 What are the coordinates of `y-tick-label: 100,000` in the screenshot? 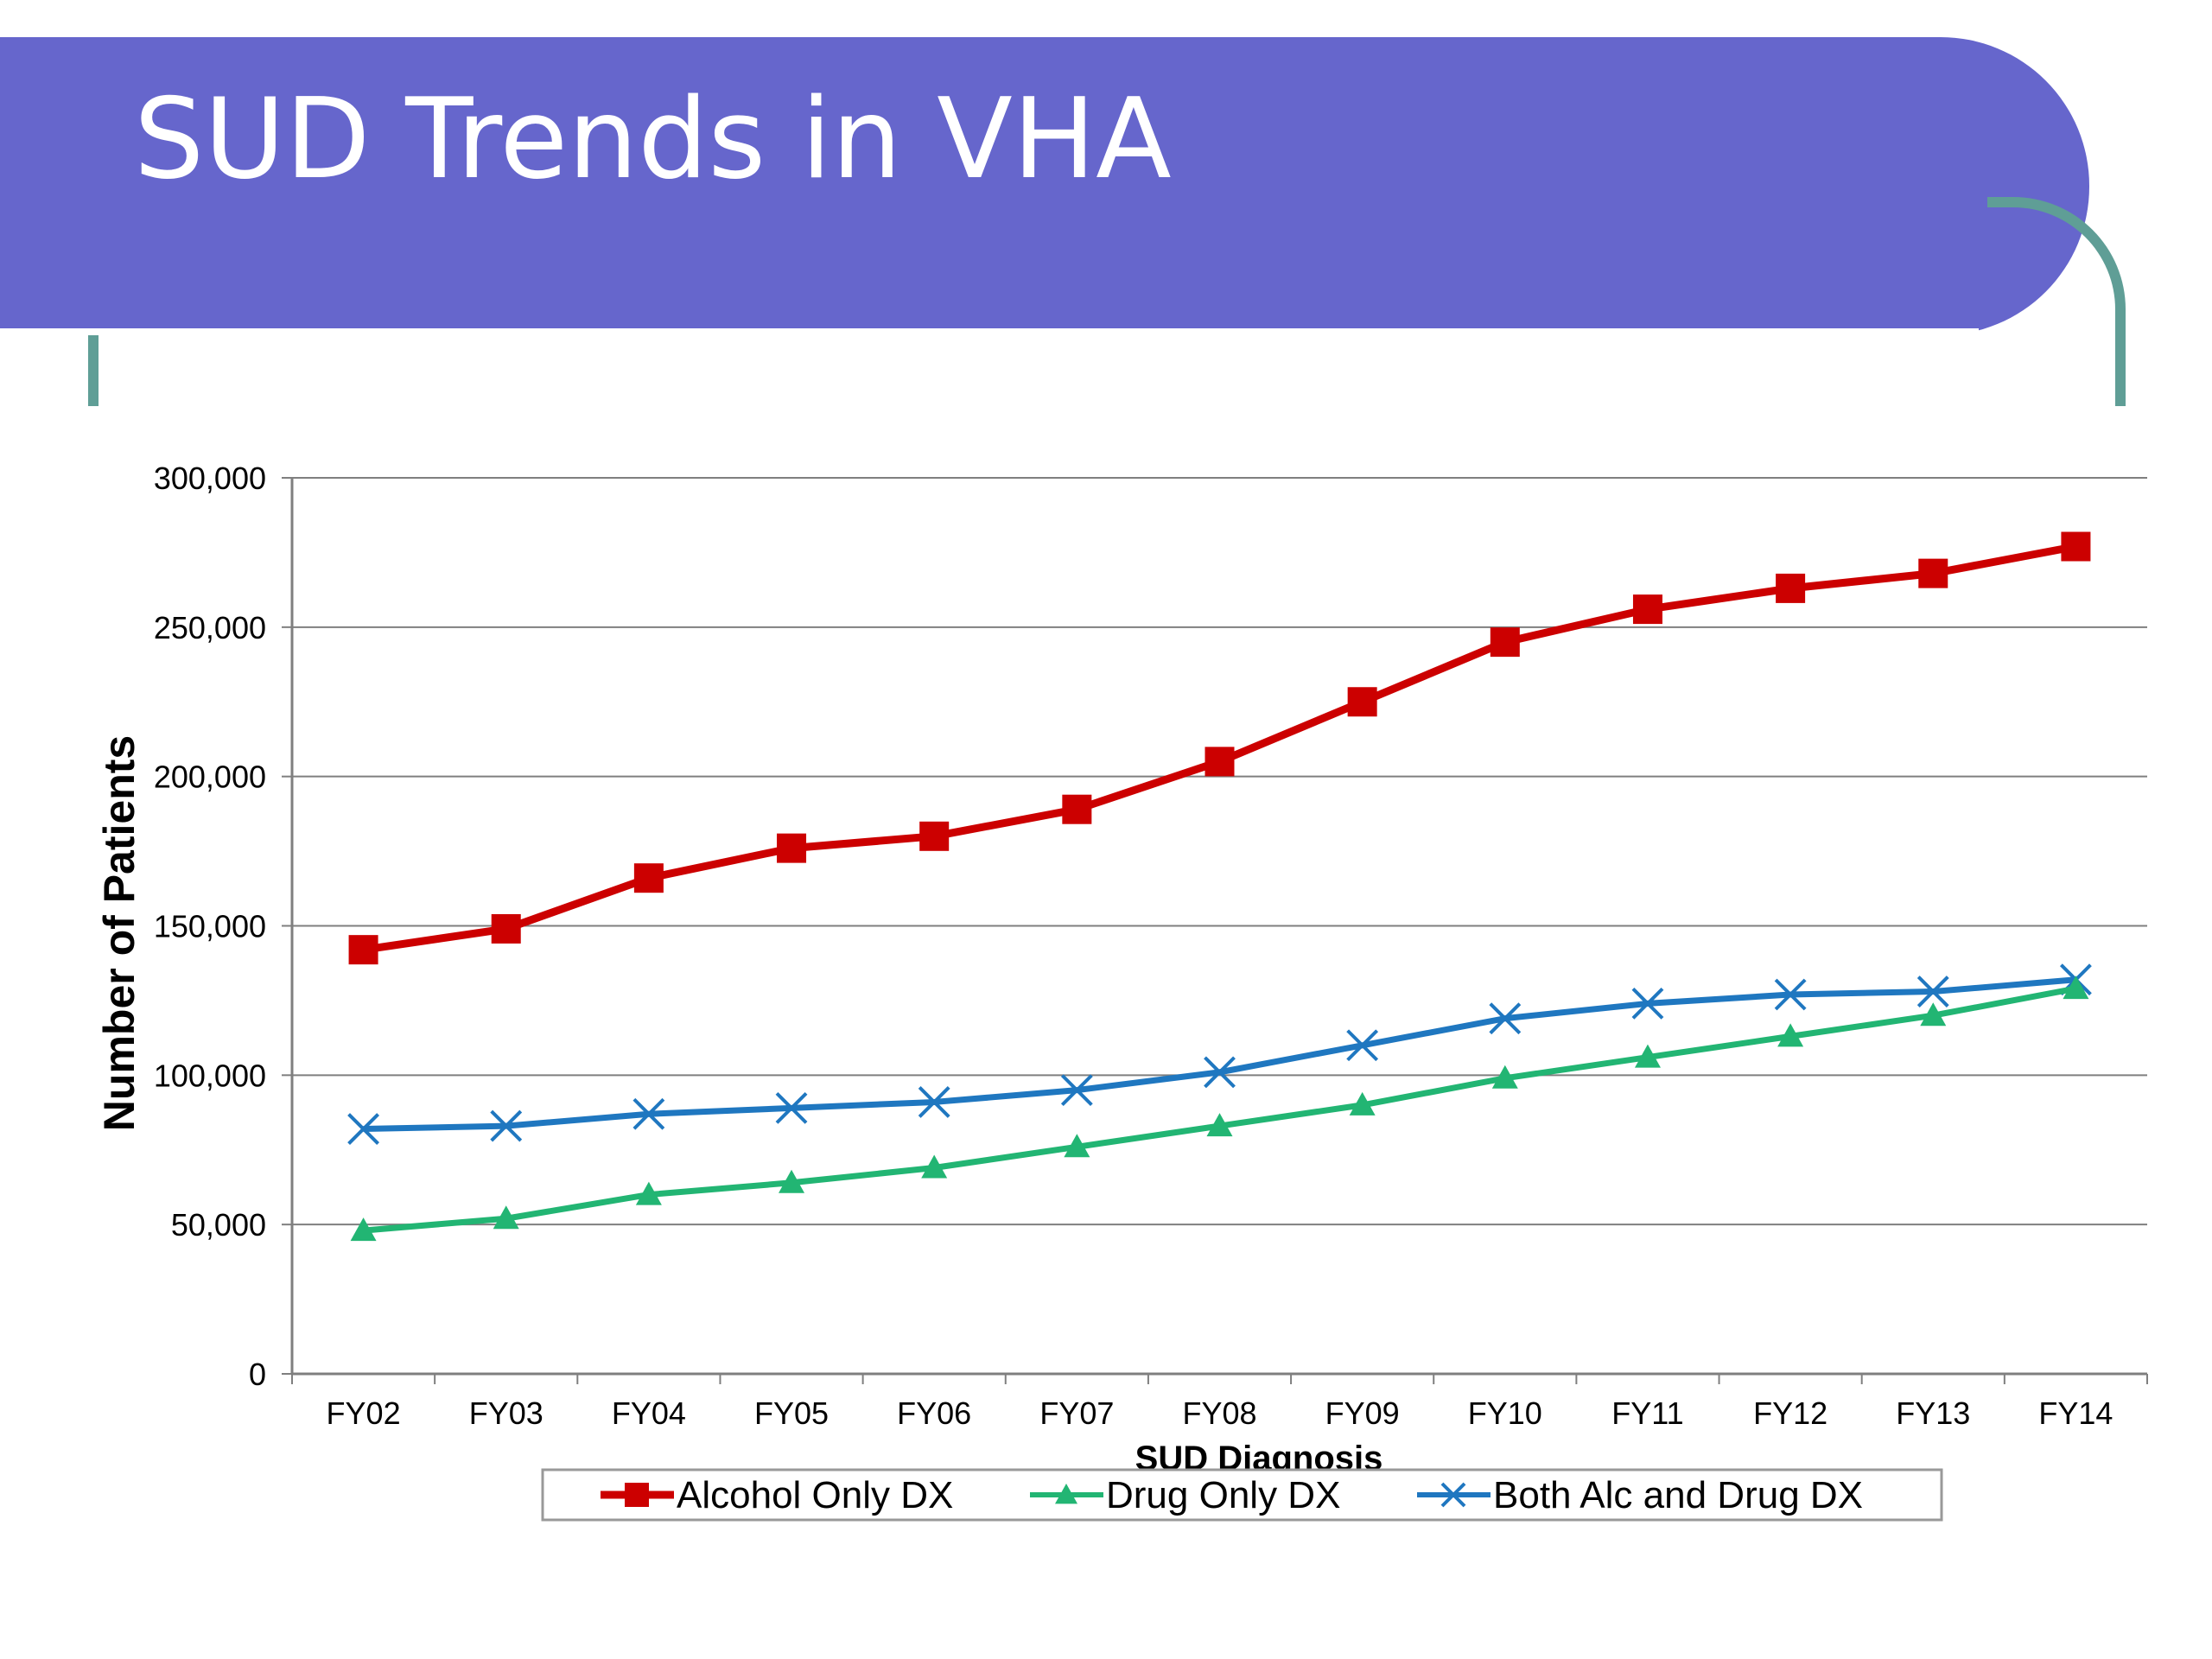 It's located at (210, 1075).